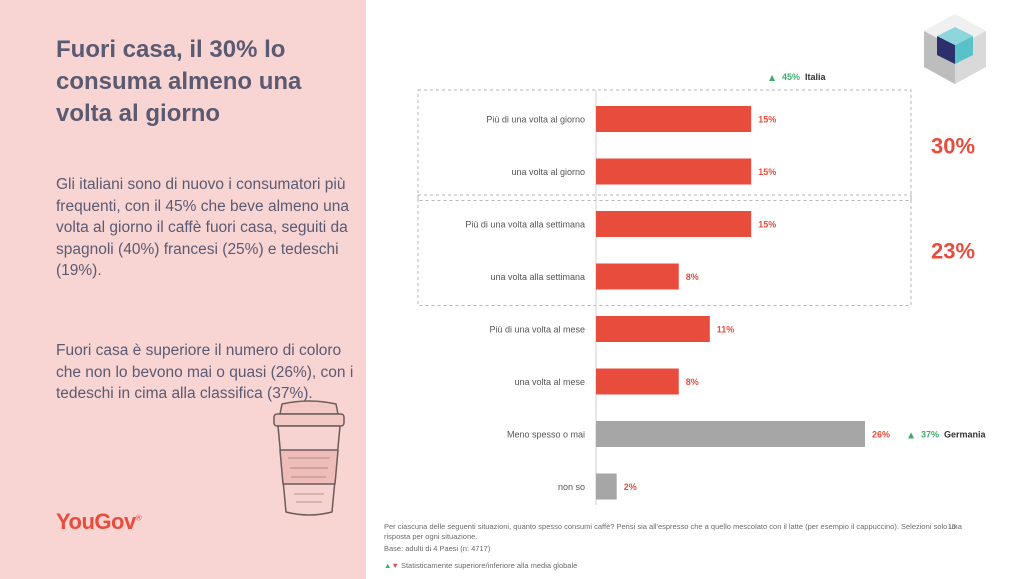 The width and height of the screenshot is (1024, 579). Describe the element at coordinates (309, 458) in the screenshot. I see `coffee-cup-icon` at that location.